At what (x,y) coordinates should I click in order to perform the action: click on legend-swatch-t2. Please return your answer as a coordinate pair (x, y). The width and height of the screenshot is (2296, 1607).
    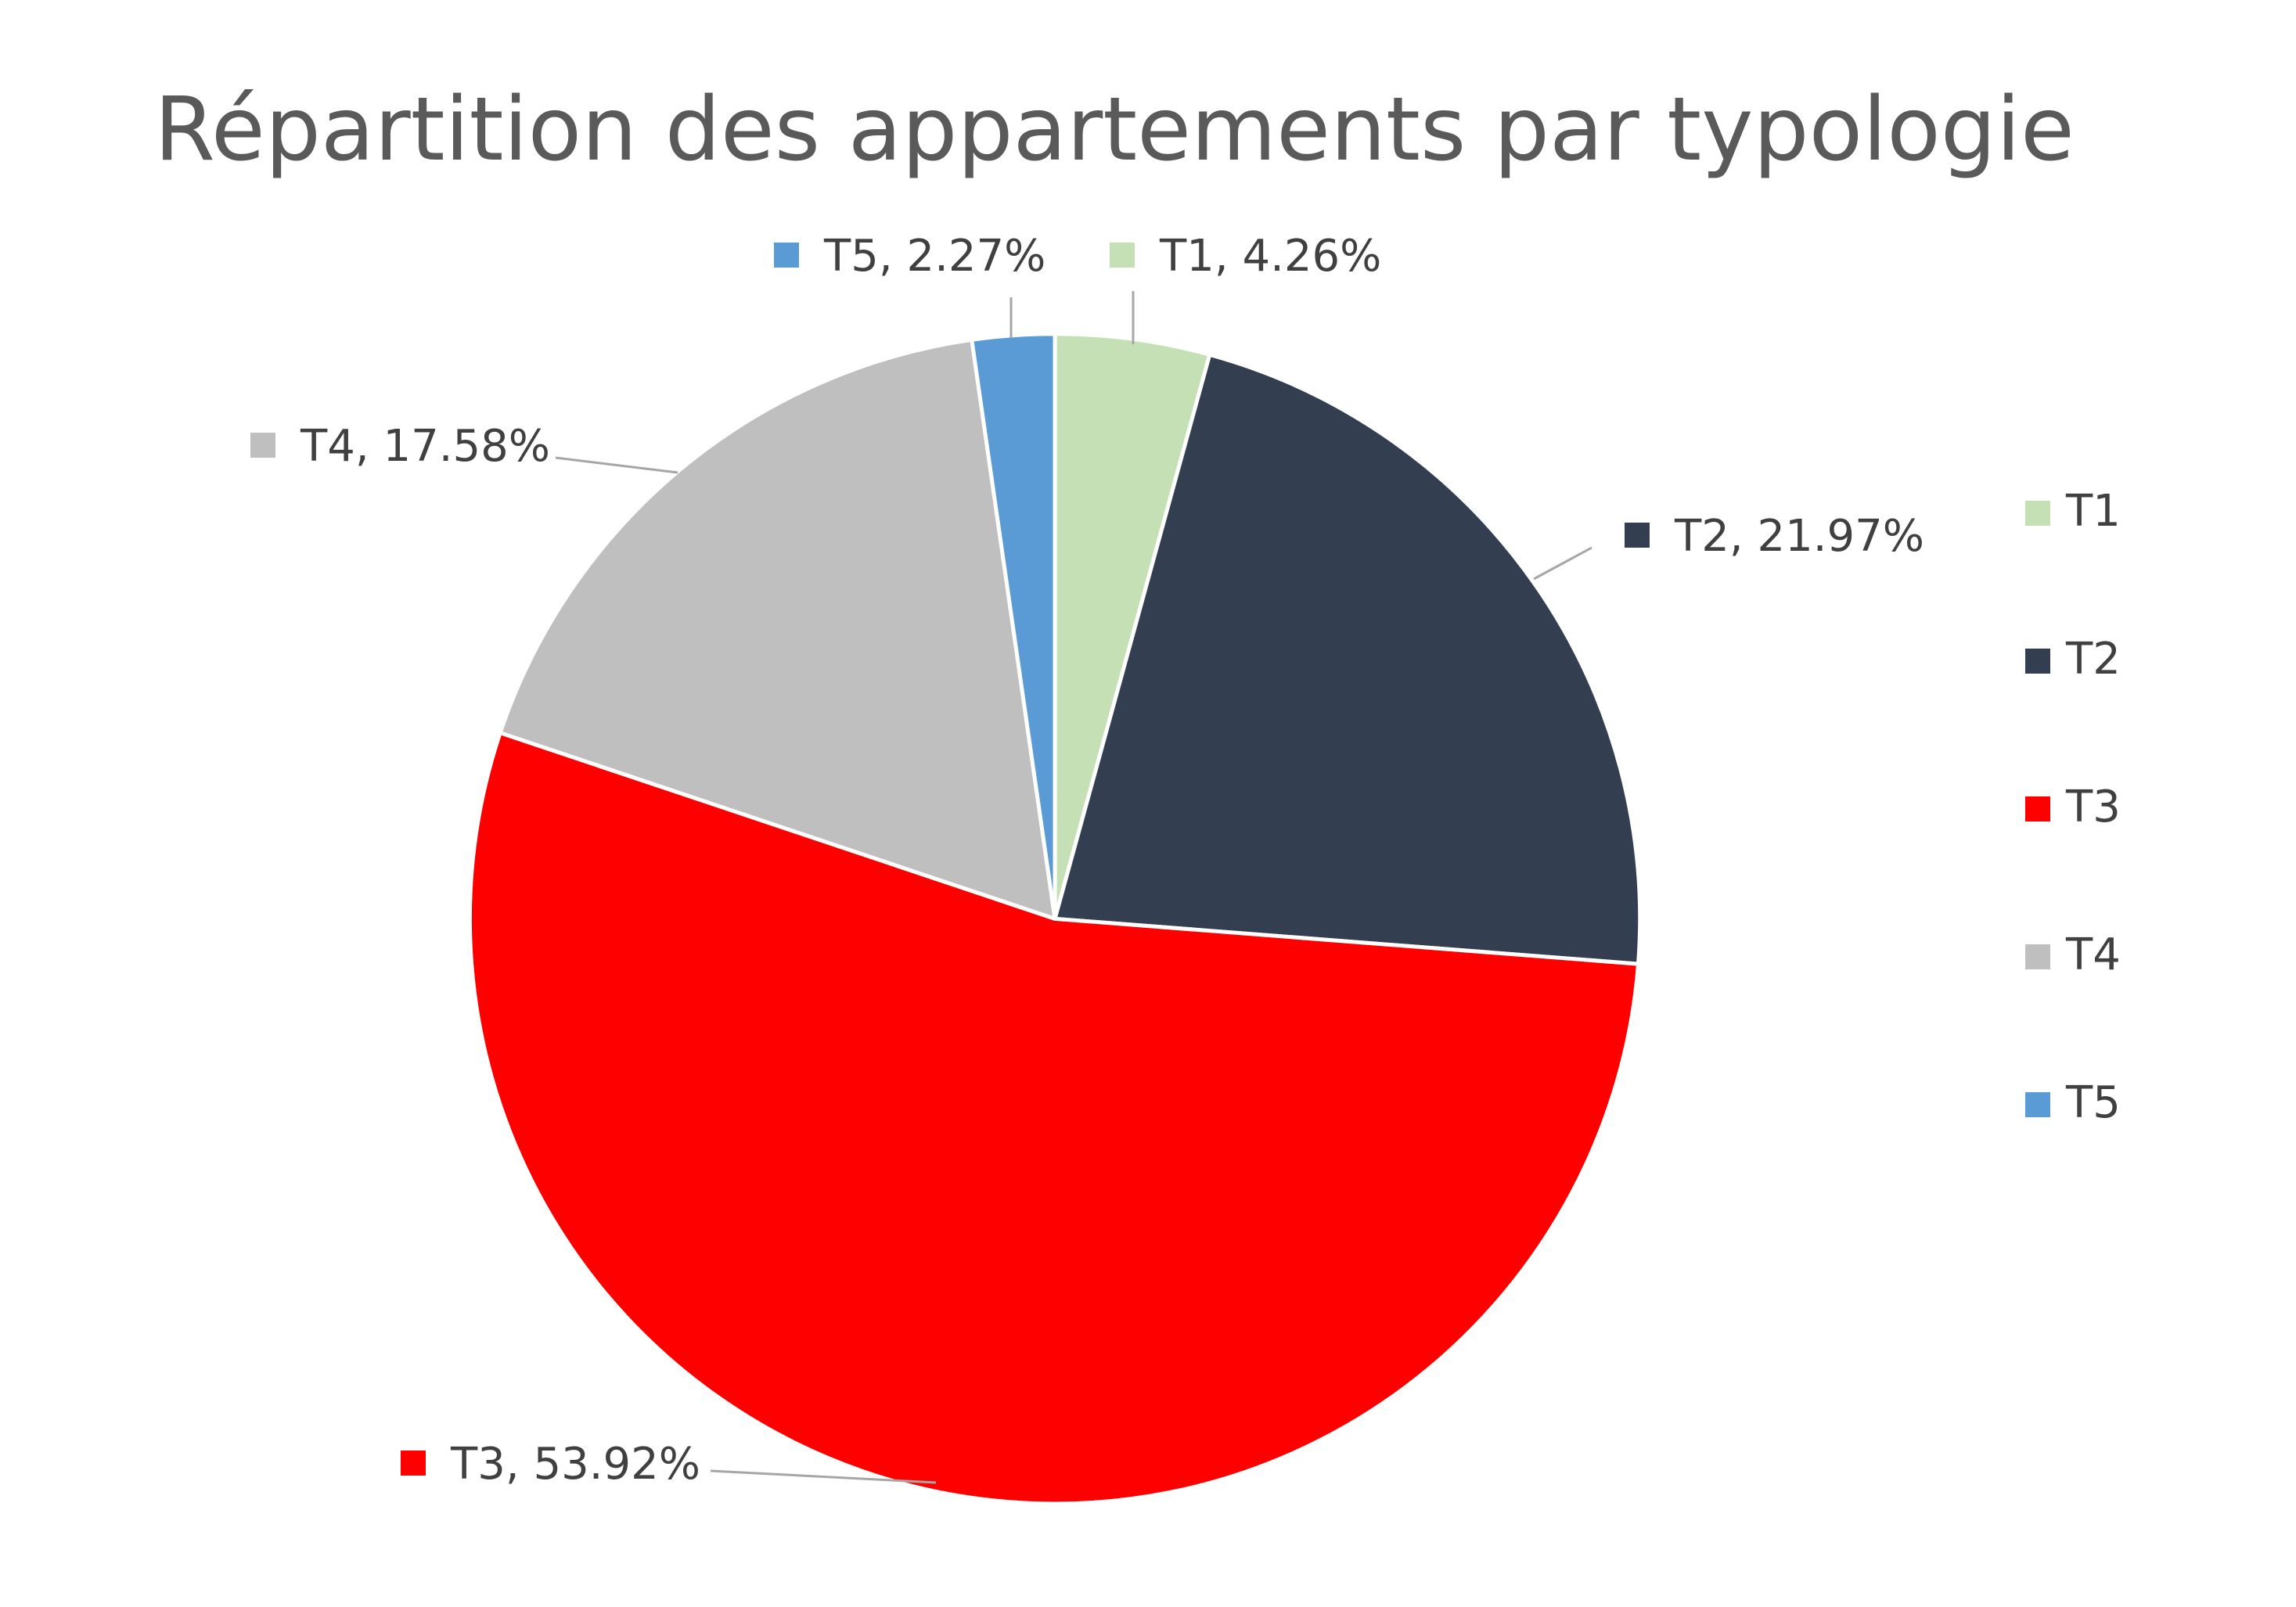
    Looking at the image, I should click on (2037, 661).